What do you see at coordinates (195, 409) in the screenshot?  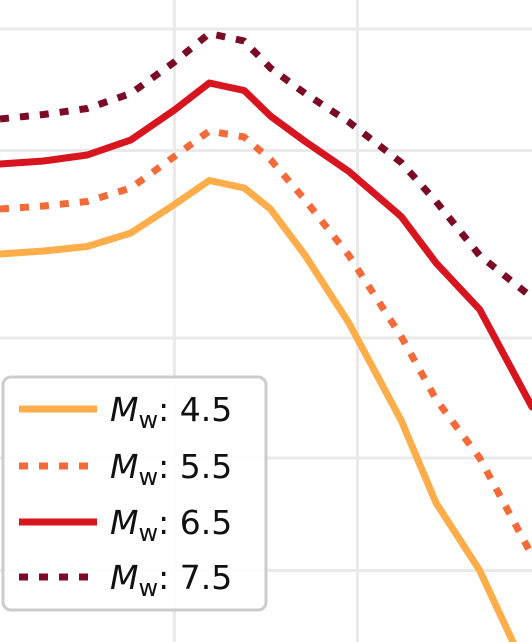 I see `legend-value: : 4.5` at bounding box center [195, 409].